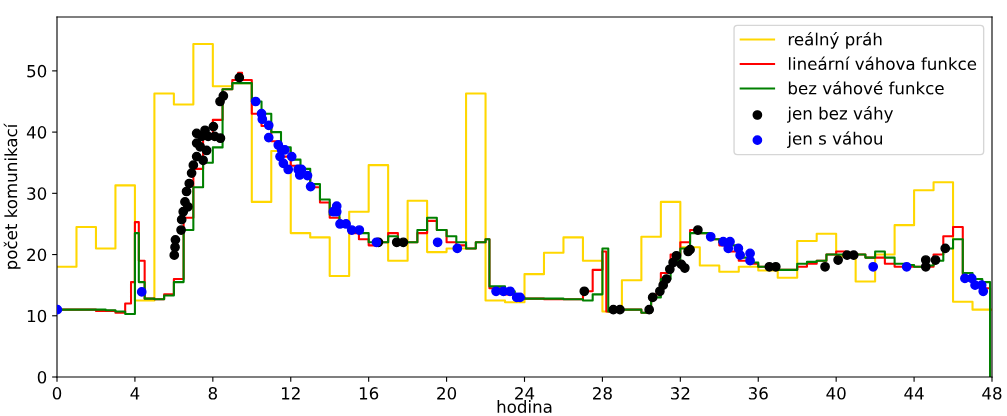 The width and height of the screenshot is (1007, 416). What do you see at coordinates (602, 393) in the screenshot?
I see `x-tick-label: 28` at bounding box center [602, 393].